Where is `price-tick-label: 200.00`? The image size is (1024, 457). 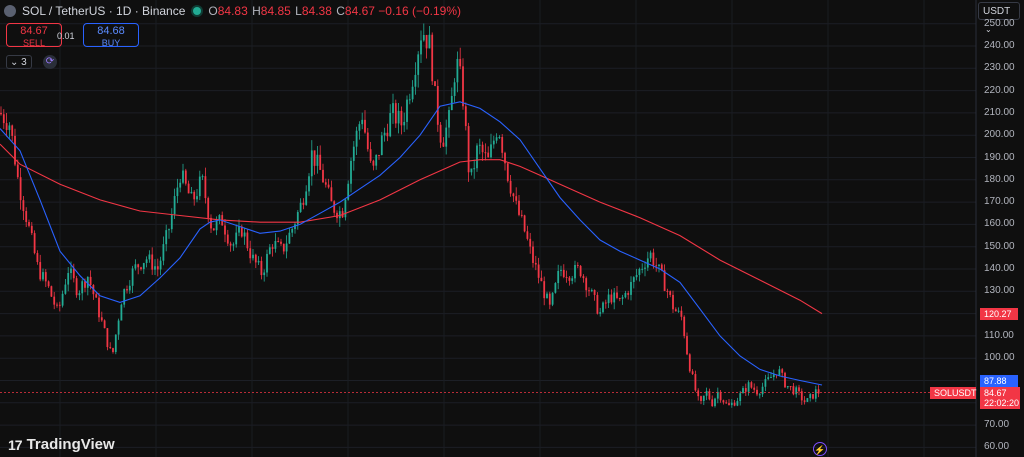
price-tick-label: 200.00 is located at coordinates (999, 135).